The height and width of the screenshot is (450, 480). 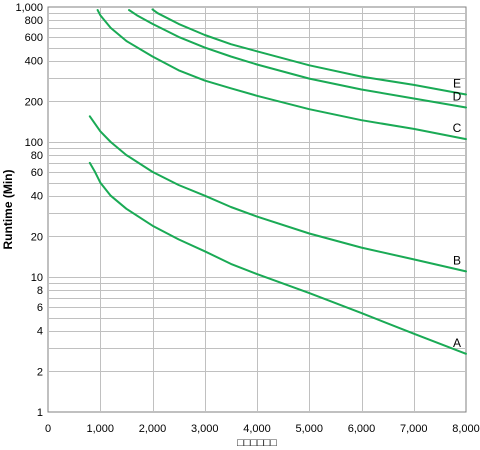 I want to click on x-tick-label: 6,000, so click(x=362, y=429).